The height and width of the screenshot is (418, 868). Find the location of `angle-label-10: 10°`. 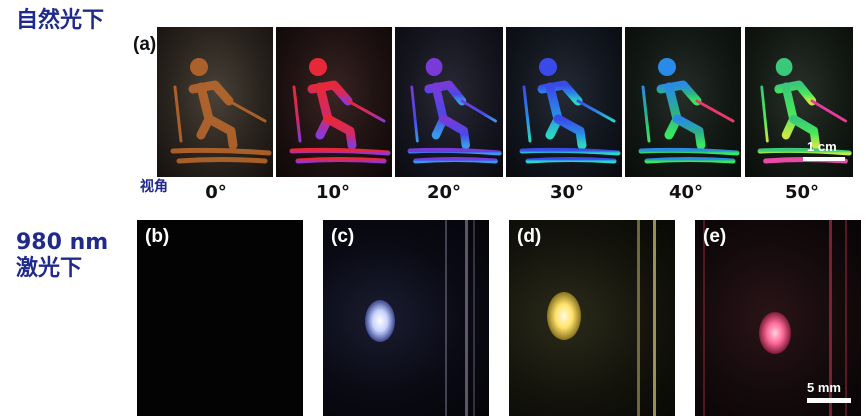

angle-label-10: 10° is located at coordinates (333, 192).